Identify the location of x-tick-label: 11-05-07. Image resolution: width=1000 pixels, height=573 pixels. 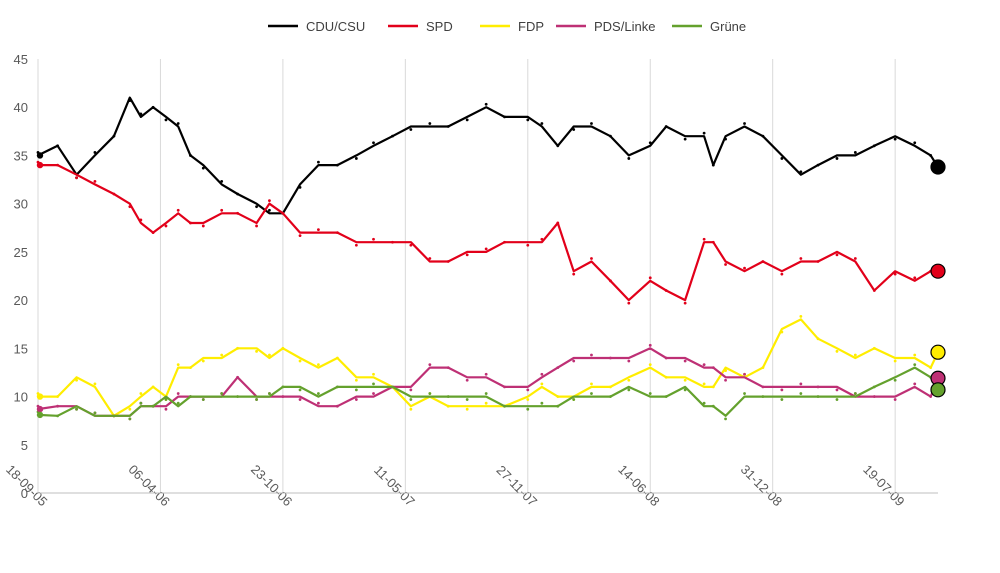
(394, 485).